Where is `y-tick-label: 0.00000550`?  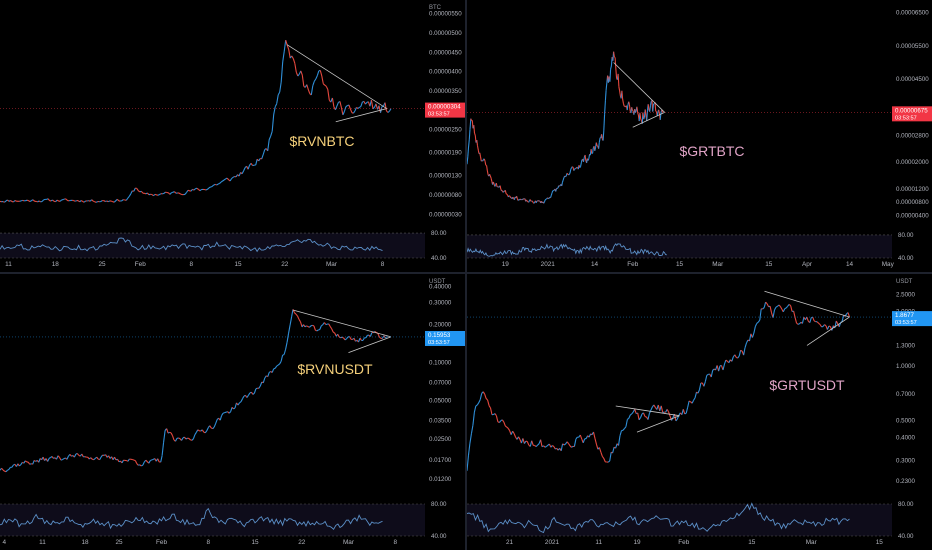
y-tick-label: 0.00000550 is located at coordinates (445, 14).